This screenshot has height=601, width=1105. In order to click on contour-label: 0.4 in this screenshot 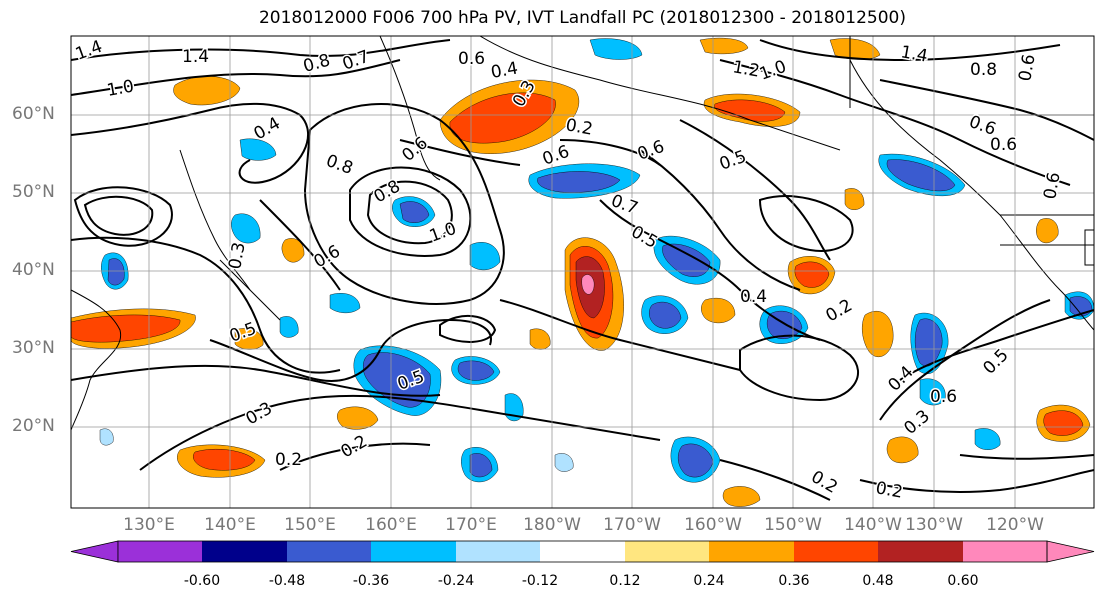, I will do `click(753, 297)`.